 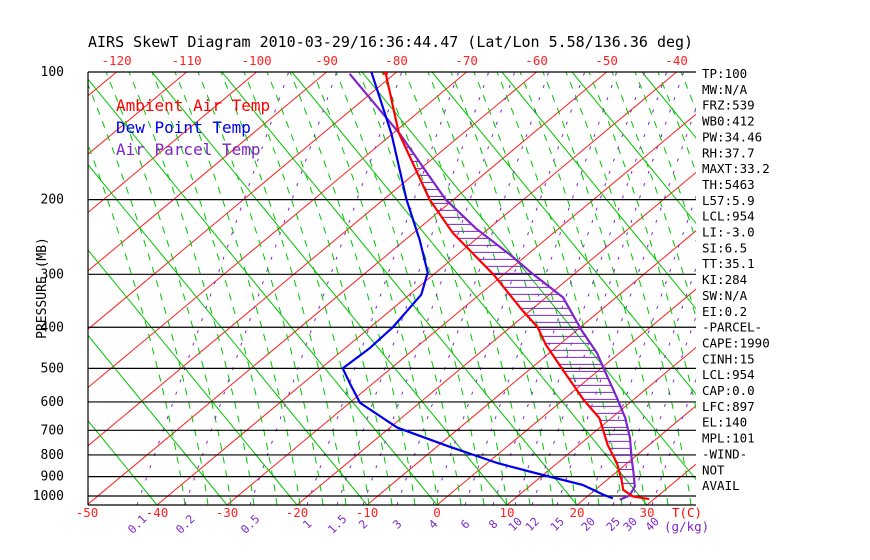 What do you see at coordinates (724, 279) in the screenshot?
I see `sounding-stat: KI:284` at bounding box center [724, 279].